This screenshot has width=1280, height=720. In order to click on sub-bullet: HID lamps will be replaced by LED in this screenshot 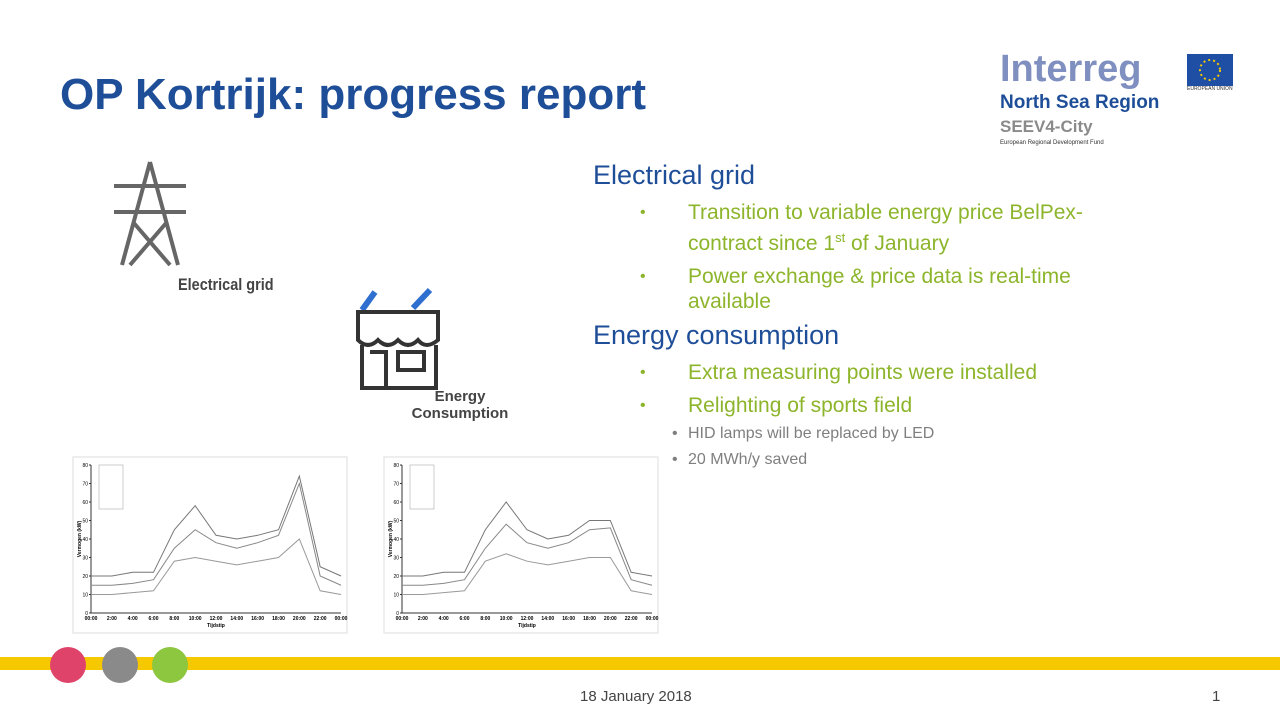, I will do `click(902, 434)`.